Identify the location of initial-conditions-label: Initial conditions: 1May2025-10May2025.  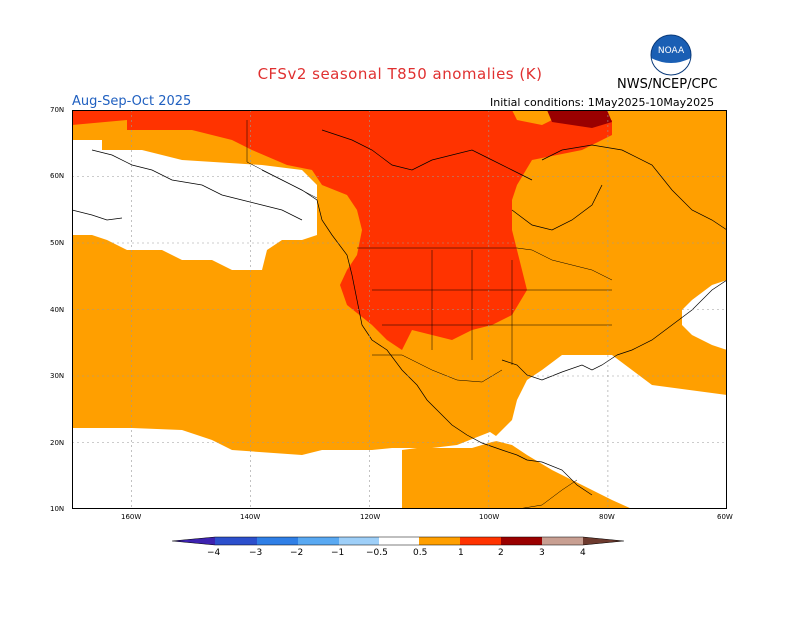
(602, 102).